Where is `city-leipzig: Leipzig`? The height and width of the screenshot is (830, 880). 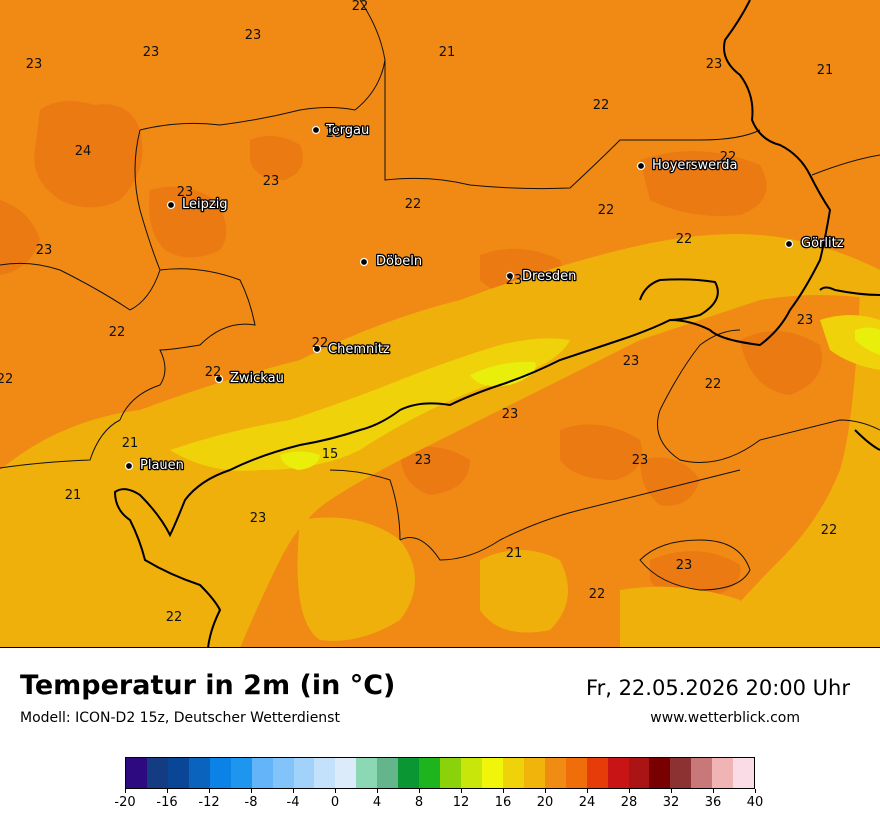 city-leipzig: Leipzig is located at coordinates (197, 204).